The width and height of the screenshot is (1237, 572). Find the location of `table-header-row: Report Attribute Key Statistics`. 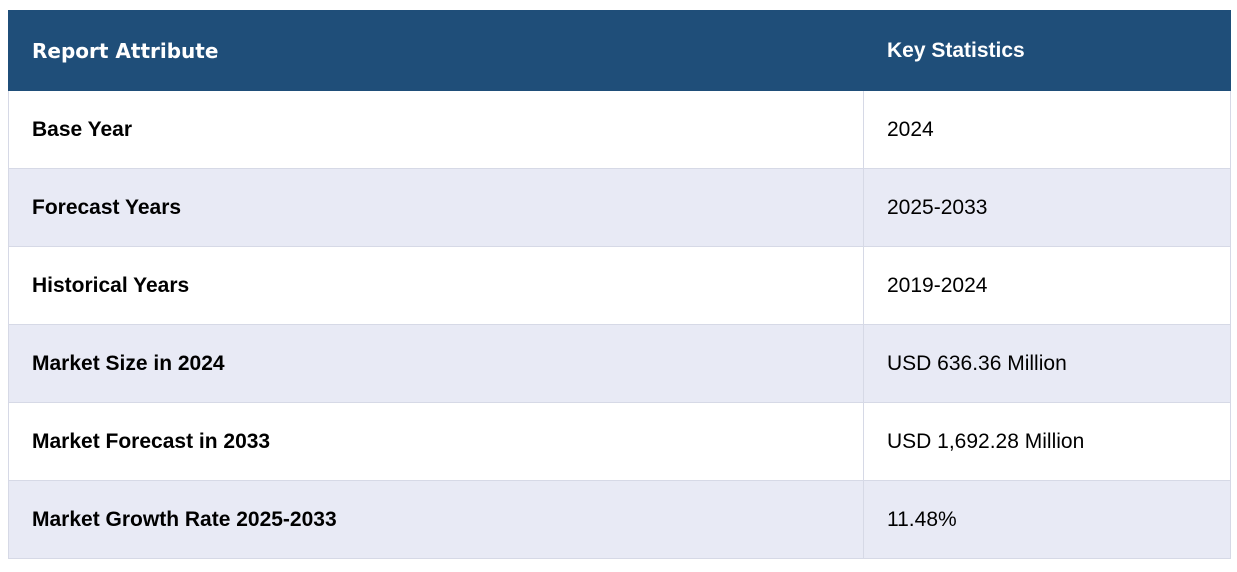

table-header-row: Report Attribute Key Statistics is located at coordinates (619, 50).